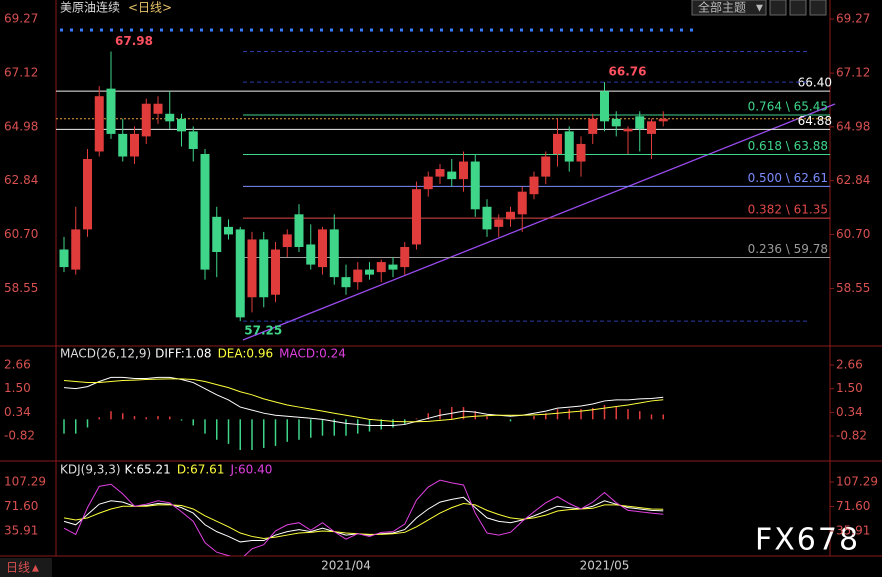 This screenshot has height=577, width=882. Describe the element at coordinates (788, 107) in the screenshot. I see `fib-label: 0.764 \ 65.45` at that location.